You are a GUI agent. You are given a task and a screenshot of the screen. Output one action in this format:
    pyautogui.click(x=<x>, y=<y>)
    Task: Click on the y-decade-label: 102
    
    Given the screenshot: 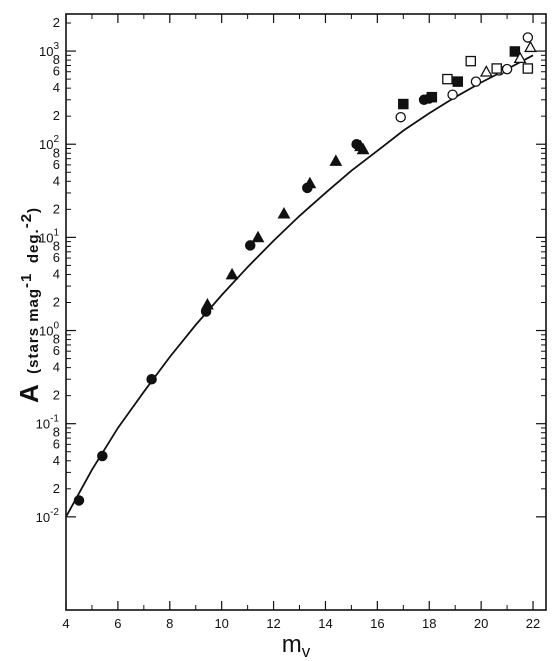 What is the action you would take?
    pyautogui.click(x=49, y=143)
    